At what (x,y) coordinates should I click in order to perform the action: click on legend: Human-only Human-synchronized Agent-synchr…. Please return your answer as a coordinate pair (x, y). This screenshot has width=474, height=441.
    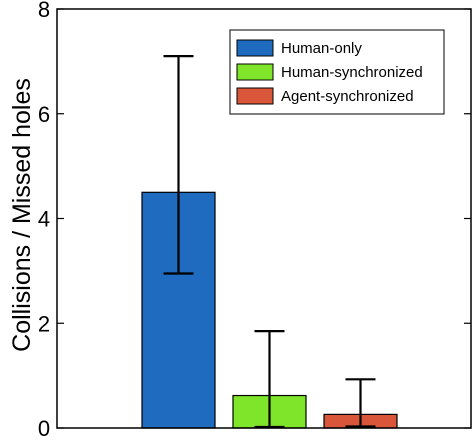
    Looking at the image, I should click on (337, 72).